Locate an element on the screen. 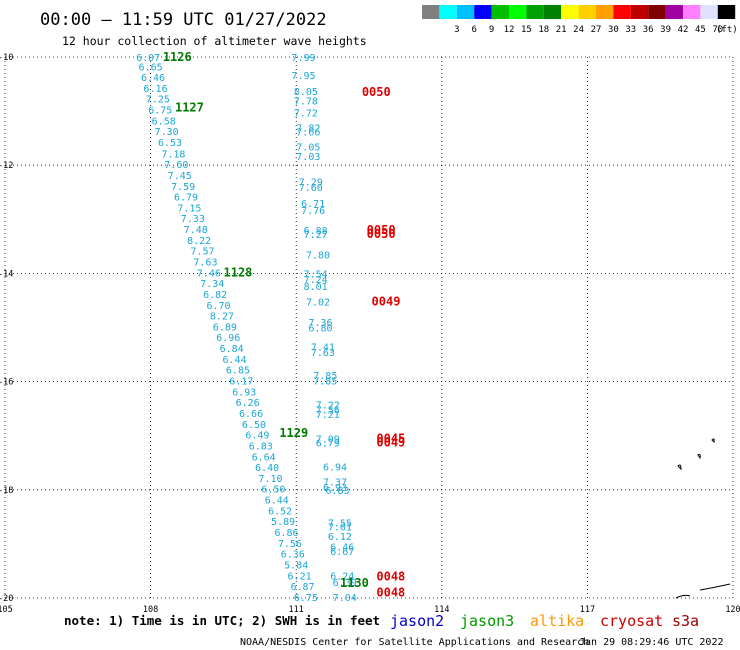 The height and width of the screenshot is (650, 740). pass-time-label: 0049 is located at coordinates (386, 302).